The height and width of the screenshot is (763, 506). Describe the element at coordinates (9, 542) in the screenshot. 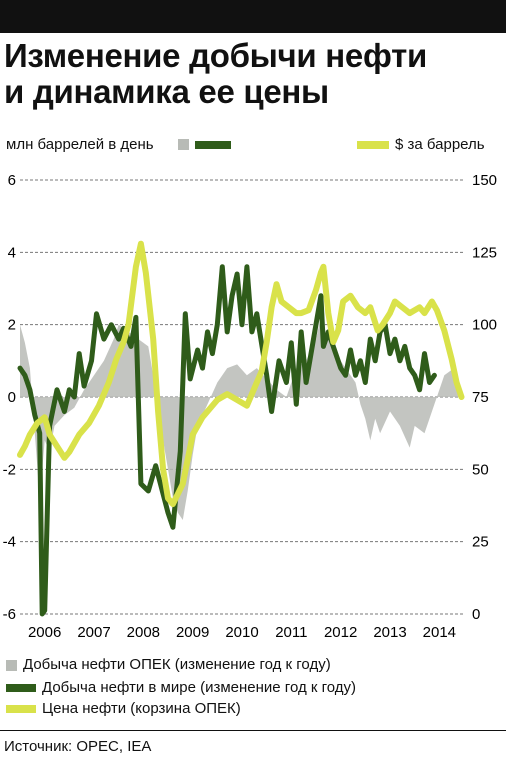

I see `left-tick-label: -4` at that location.